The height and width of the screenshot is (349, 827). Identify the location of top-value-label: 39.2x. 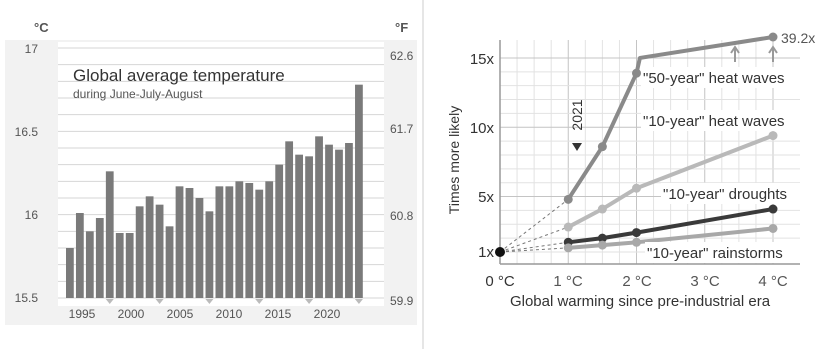
(798, 38).